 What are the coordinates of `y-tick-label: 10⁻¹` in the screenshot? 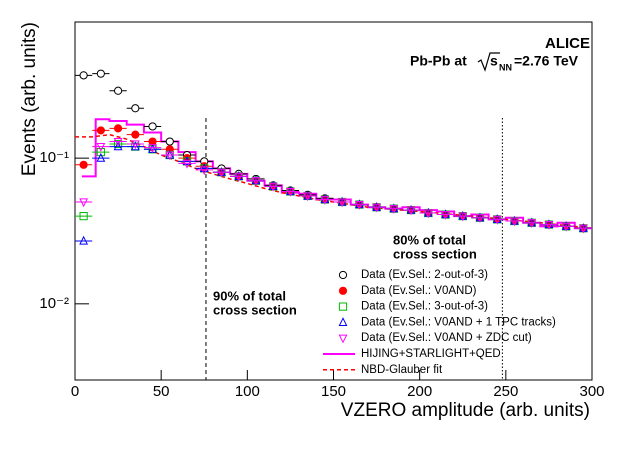 It's located at (54, 157).